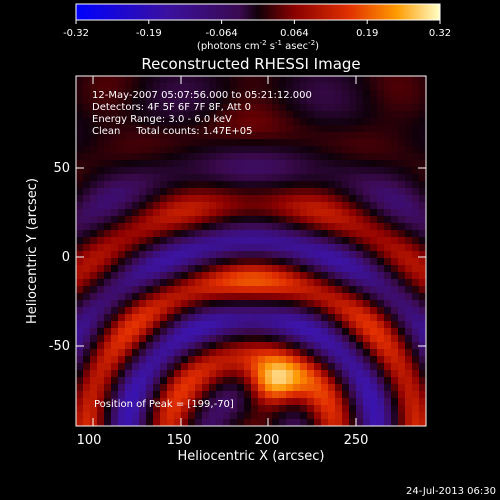 The image size is (500, 500). I want to click on info-line-detectors: Detectors: 4F 5F 6F 7F 8F, Att 0, so click(171, 107).